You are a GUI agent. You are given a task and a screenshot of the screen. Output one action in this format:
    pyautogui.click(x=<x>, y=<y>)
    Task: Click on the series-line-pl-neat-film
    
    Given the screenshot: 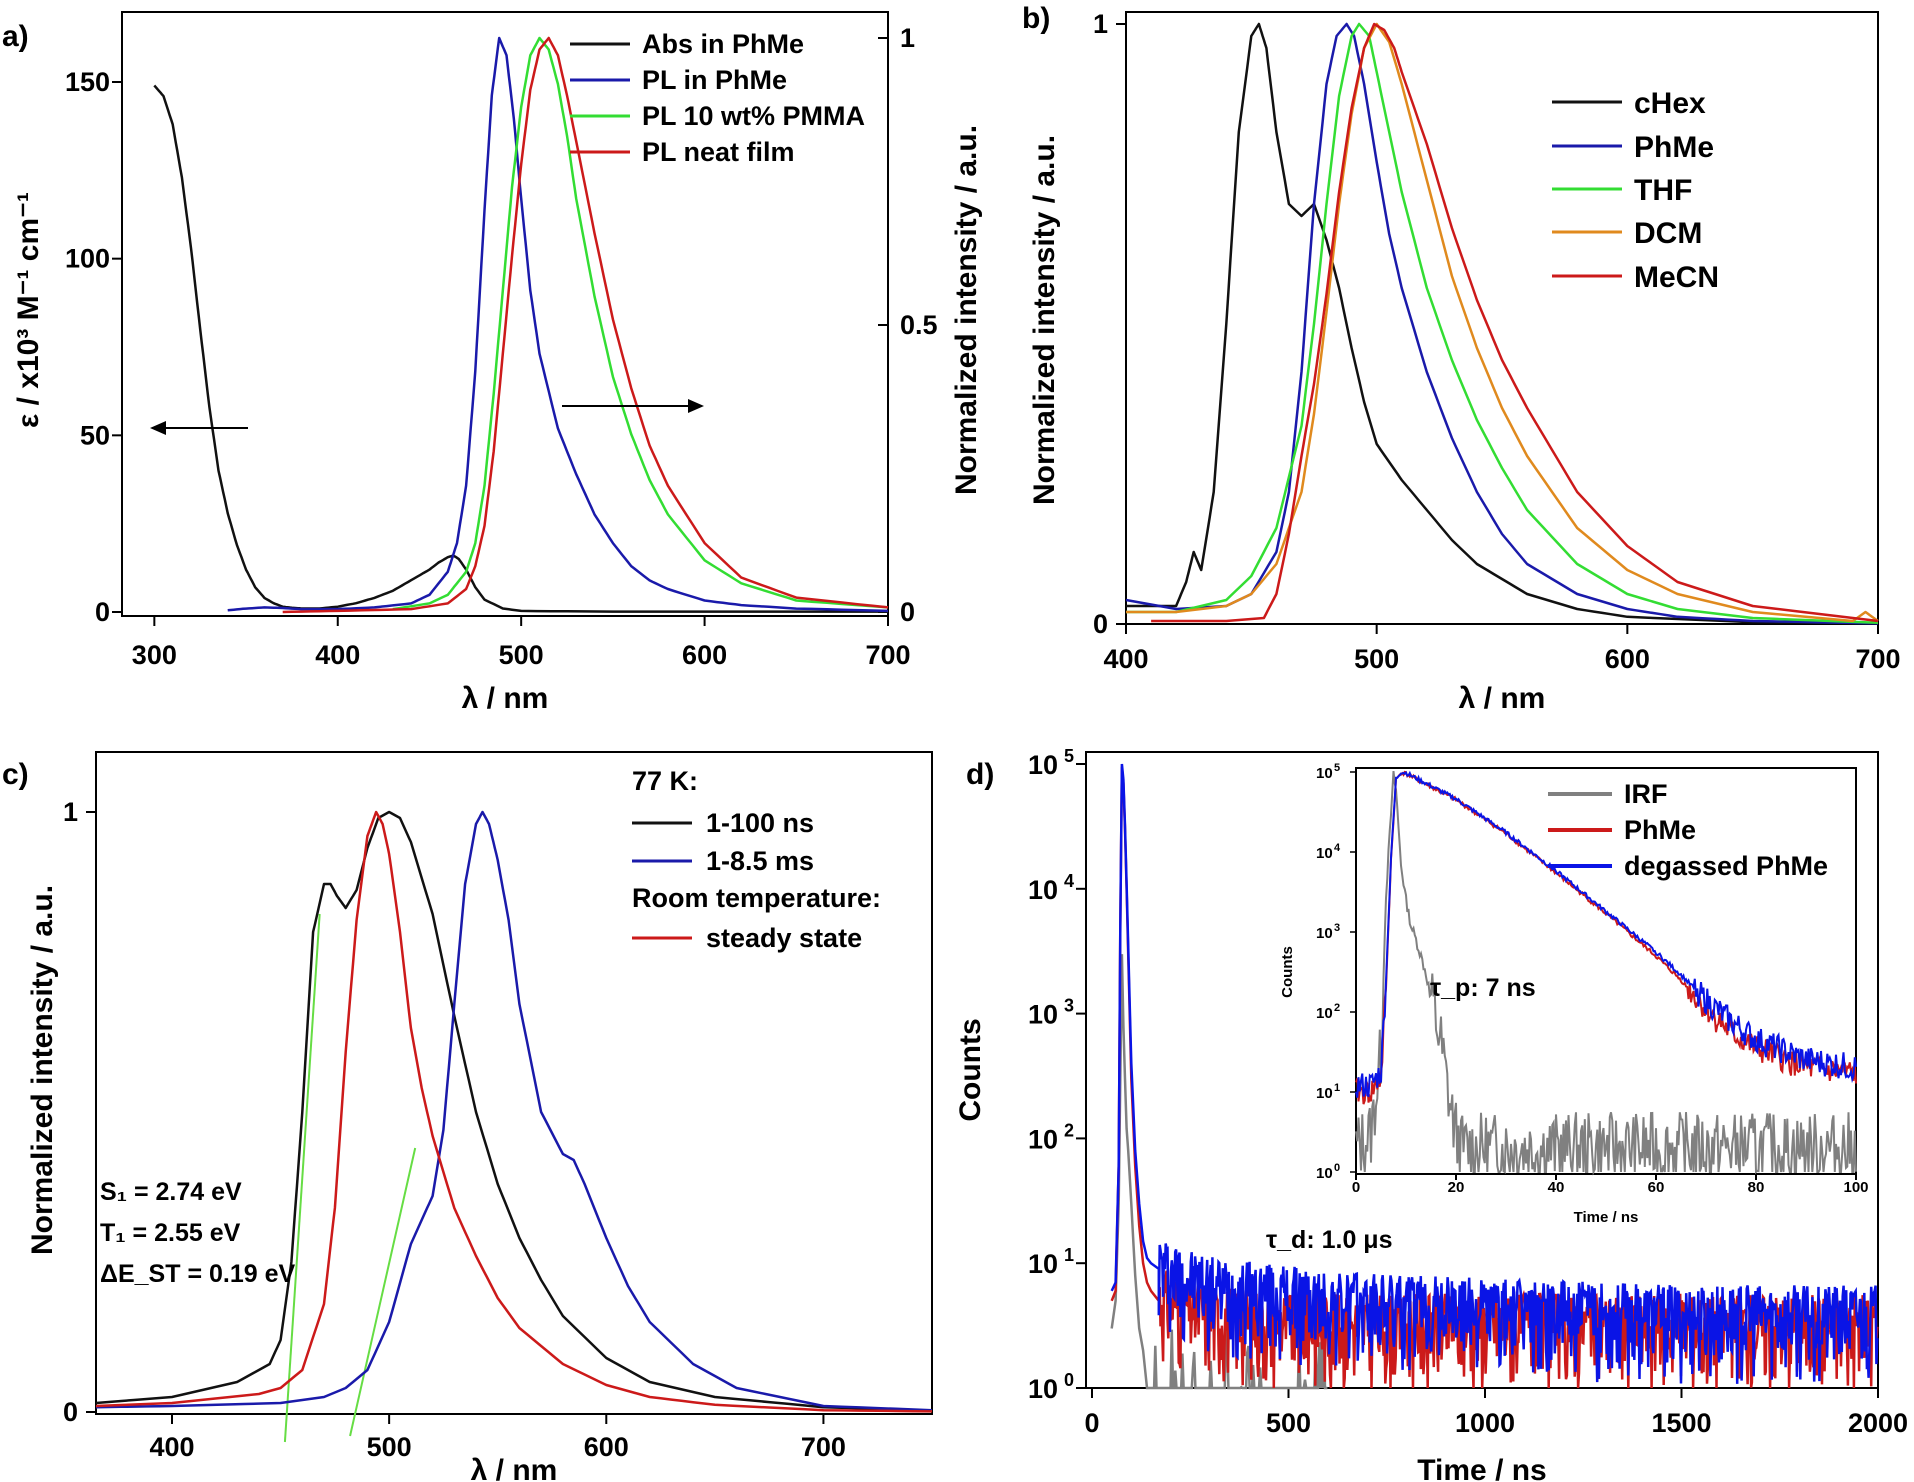 What is the action you would take?
    pyautogui.click(x=585, y=325)
    